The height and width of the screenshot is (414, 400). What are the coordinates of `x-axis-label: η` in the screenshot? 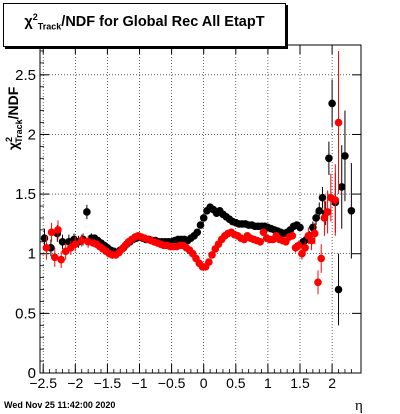 It's located at (359, 406).